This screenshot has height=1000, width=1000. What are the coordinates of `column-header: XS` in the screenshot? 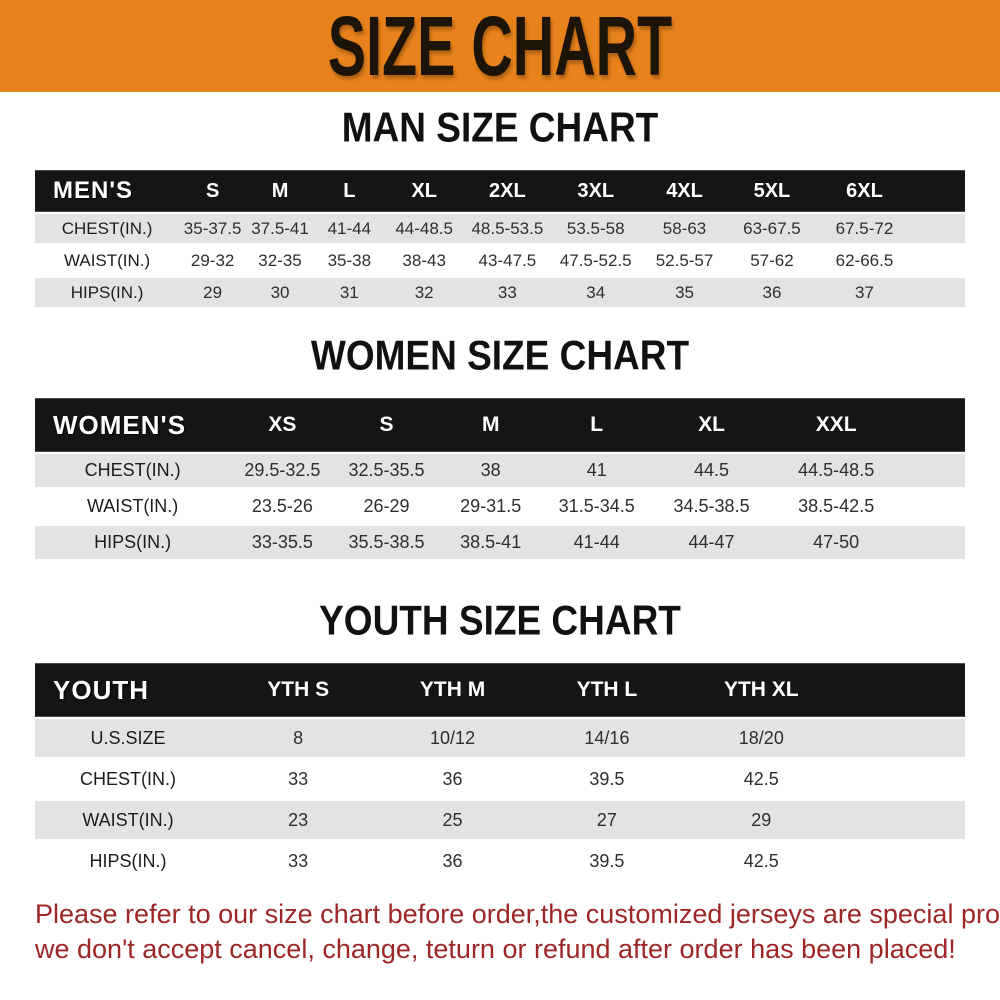 It's located at (282, 425).